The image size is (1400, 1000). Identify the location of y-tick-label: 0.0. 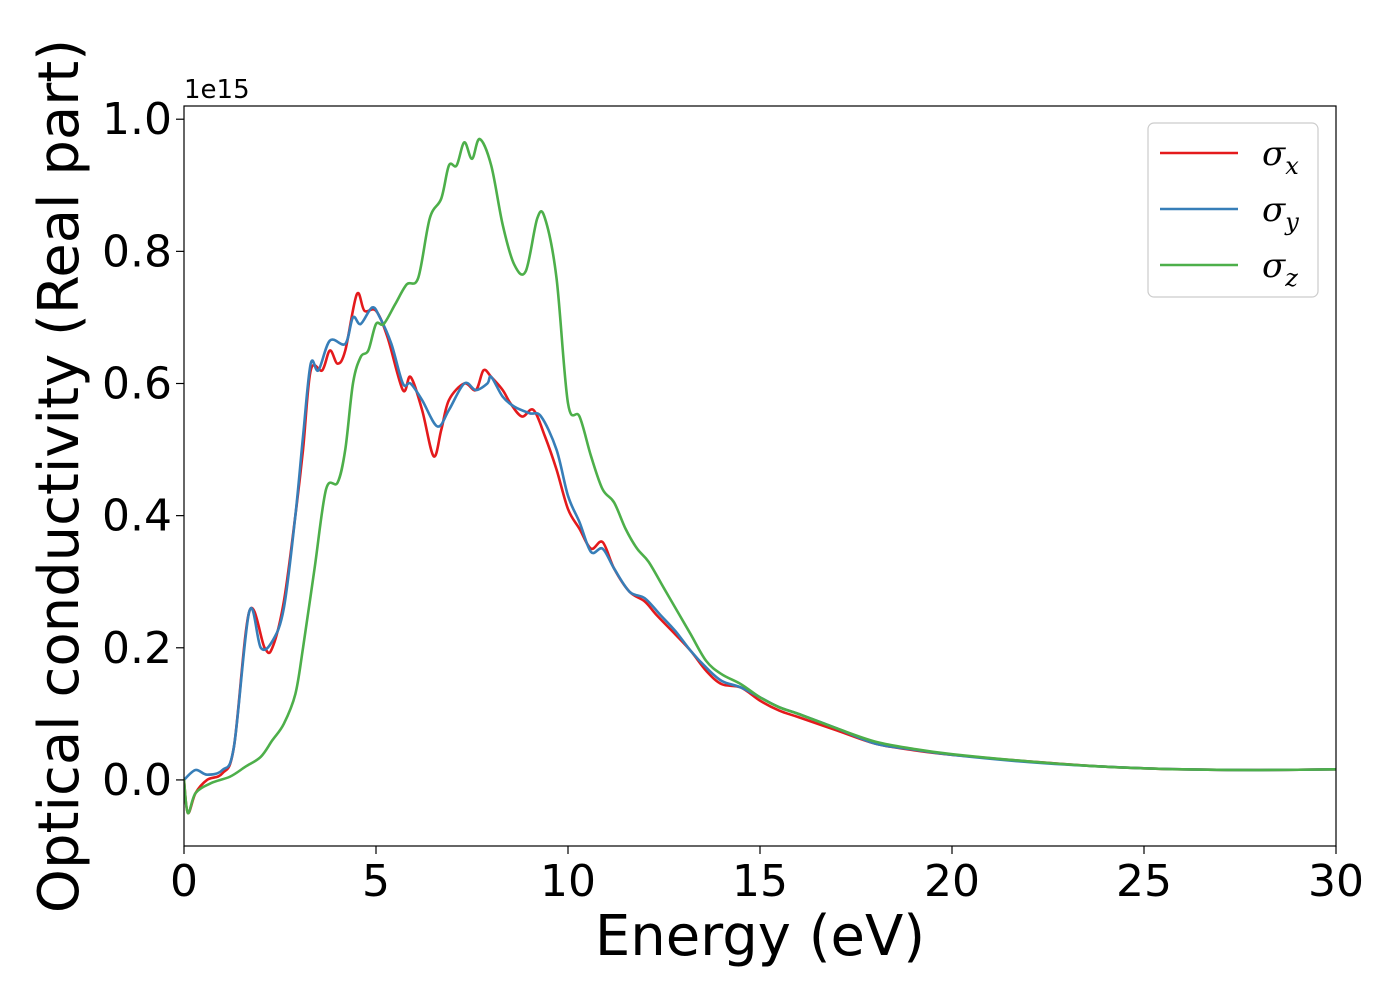
(137, 780).